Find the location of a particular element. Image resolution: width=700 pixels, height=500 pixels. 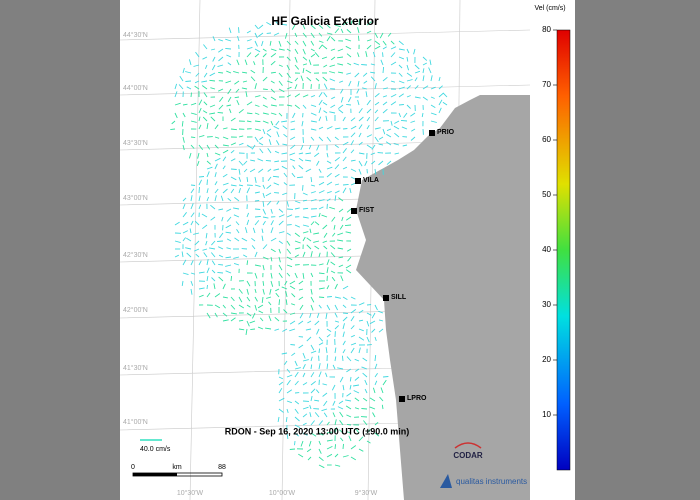

colorbar-tick-label: 40 is located at coordinates (546, 249).